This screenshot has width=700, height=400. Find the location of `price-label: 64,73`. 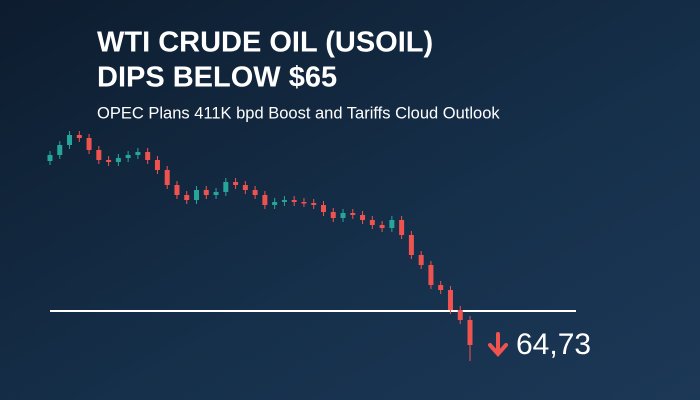

price-label: 64,73 is located at coordinates (553, 344).